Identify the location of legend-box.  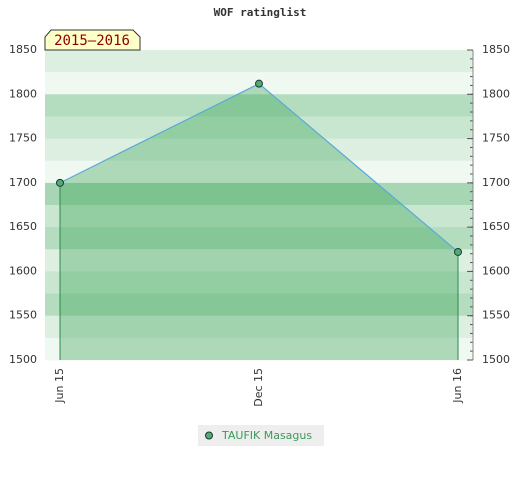
(261, 435).